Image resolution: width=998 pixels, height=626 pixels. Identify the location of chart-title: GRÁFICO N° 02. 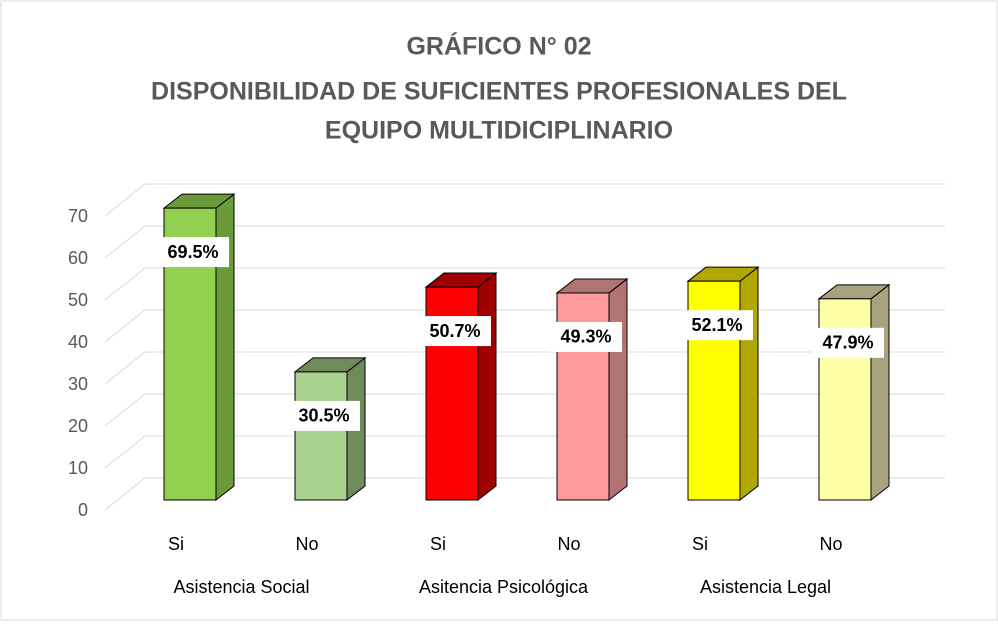
(498, 46).